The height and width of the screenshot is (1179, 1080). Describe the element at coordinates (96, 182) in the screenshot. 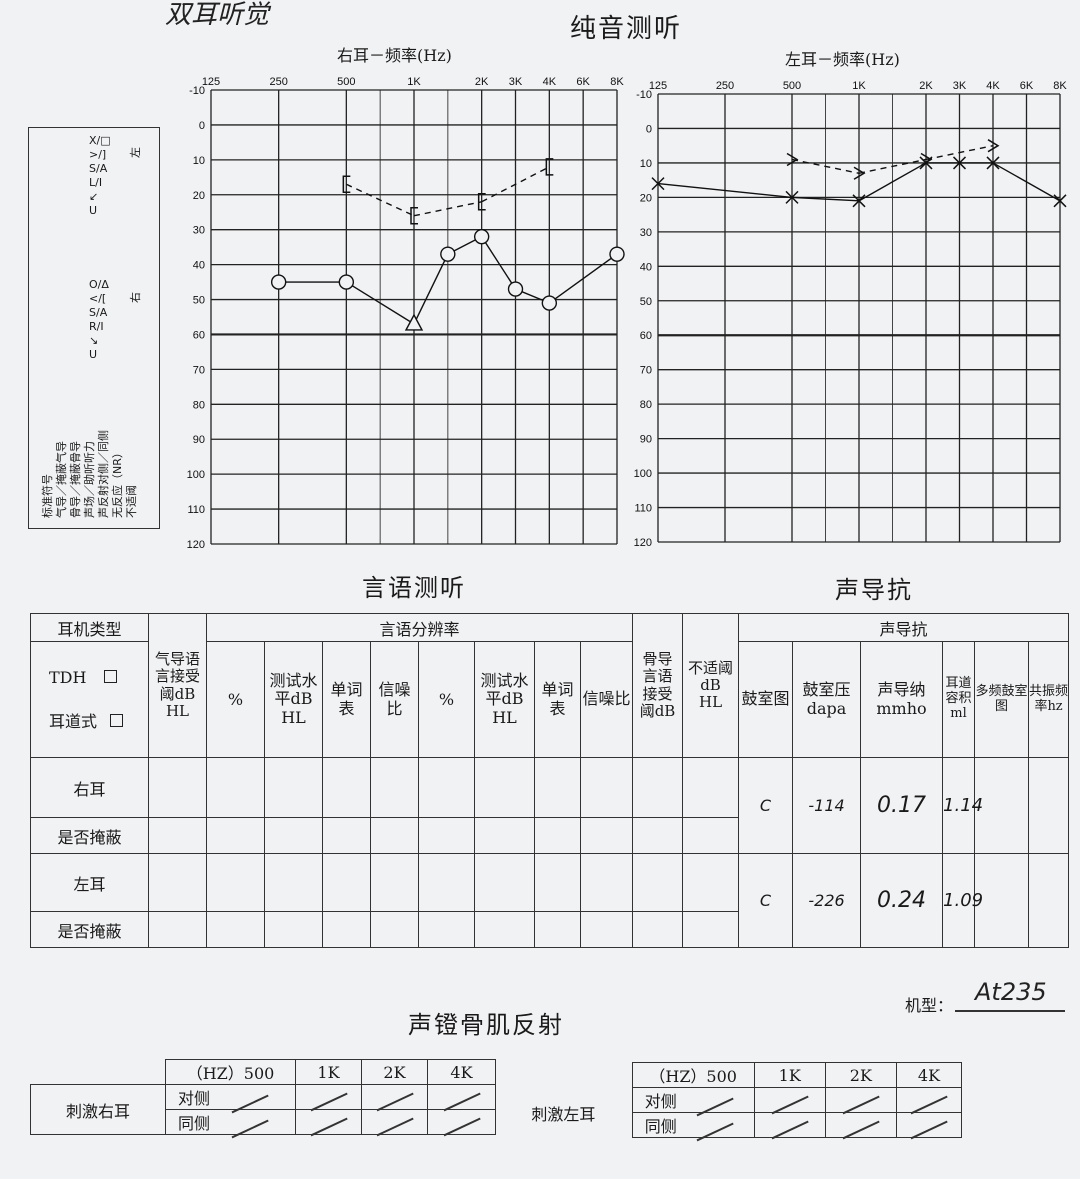

I see `legend-symbol: L/I` at that location.